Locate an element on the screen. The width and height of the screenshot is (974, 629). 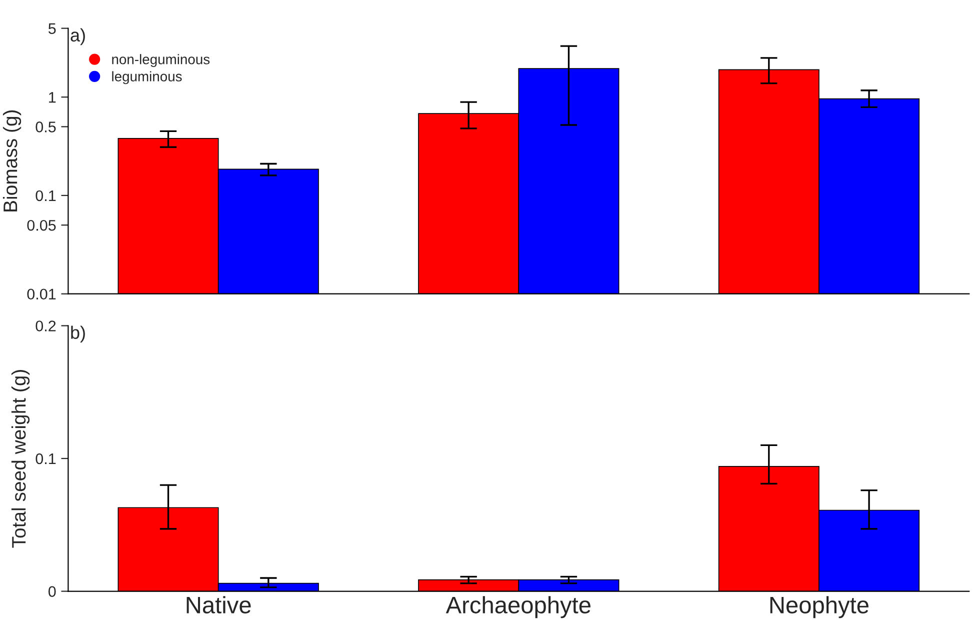
y-tick-label: 1 is located at coordinates (52, 97).